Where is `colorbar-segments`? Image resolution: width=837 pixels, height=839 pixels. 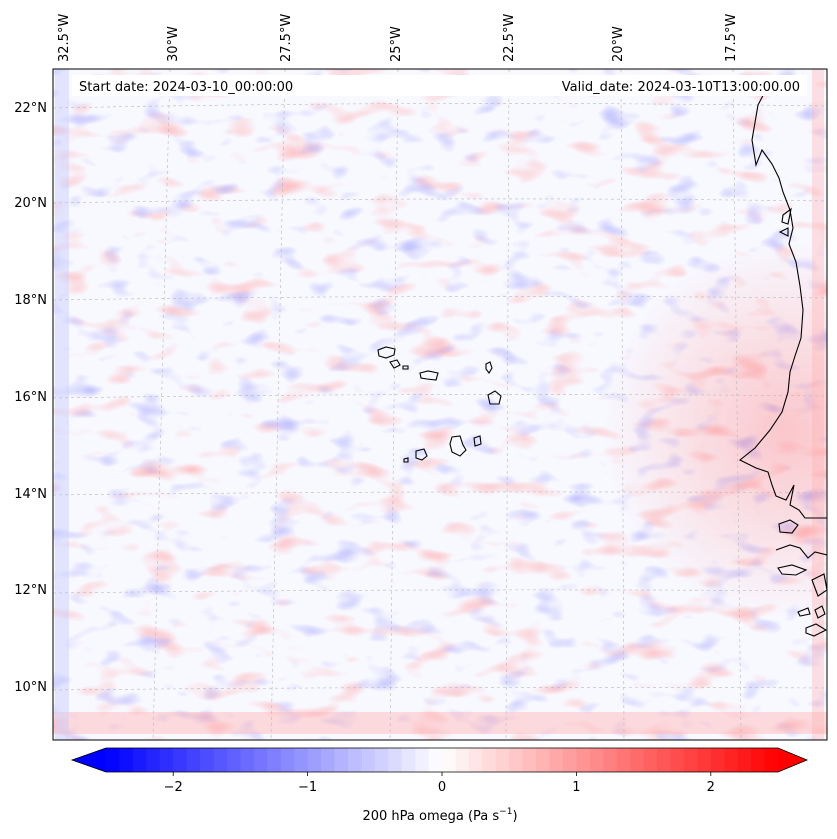
colorbar-segments is located at coordinates (442, 760).